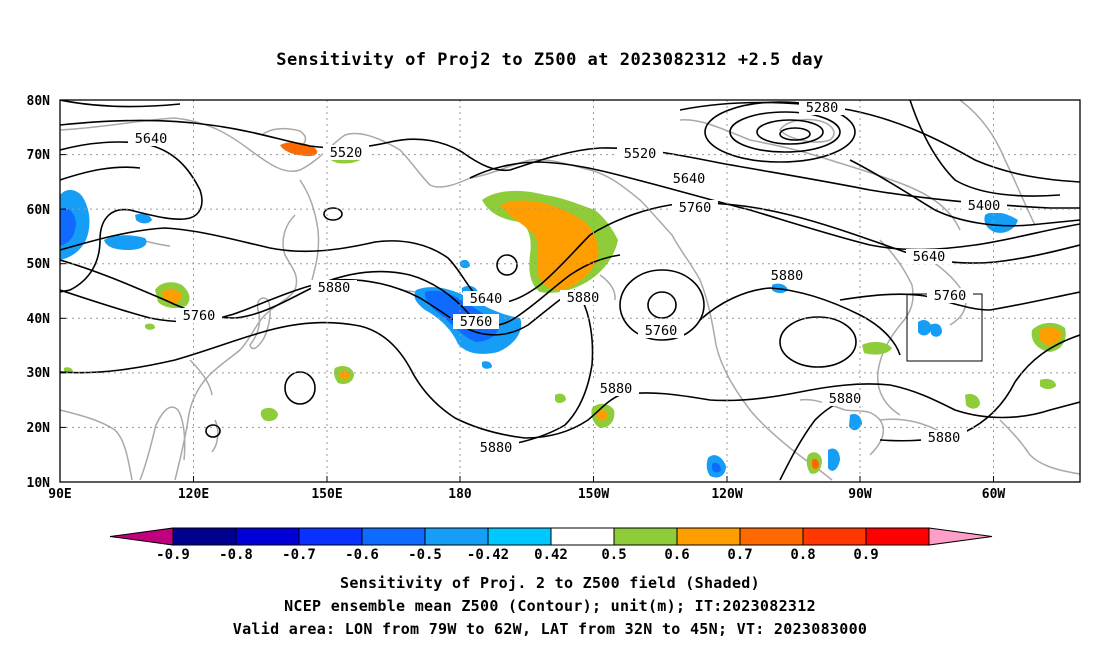 Image resolution: width=1100 pixels, height=650 pixels. What do you see at coordinates (265, 152) in the screenshot?
I see `asia-north-coast` at bounding box center [265, 152].